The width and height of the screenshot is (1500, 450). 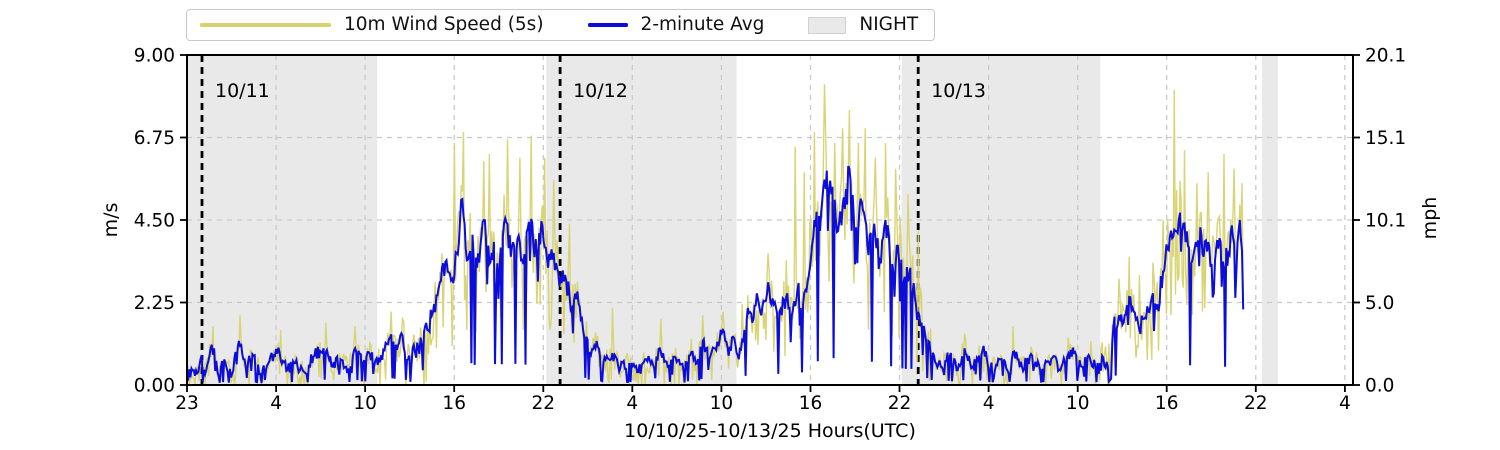 I want to click on legend-item-10m-wind-speed: 10m Wind Speed (5s), so click(x=372, y=24).